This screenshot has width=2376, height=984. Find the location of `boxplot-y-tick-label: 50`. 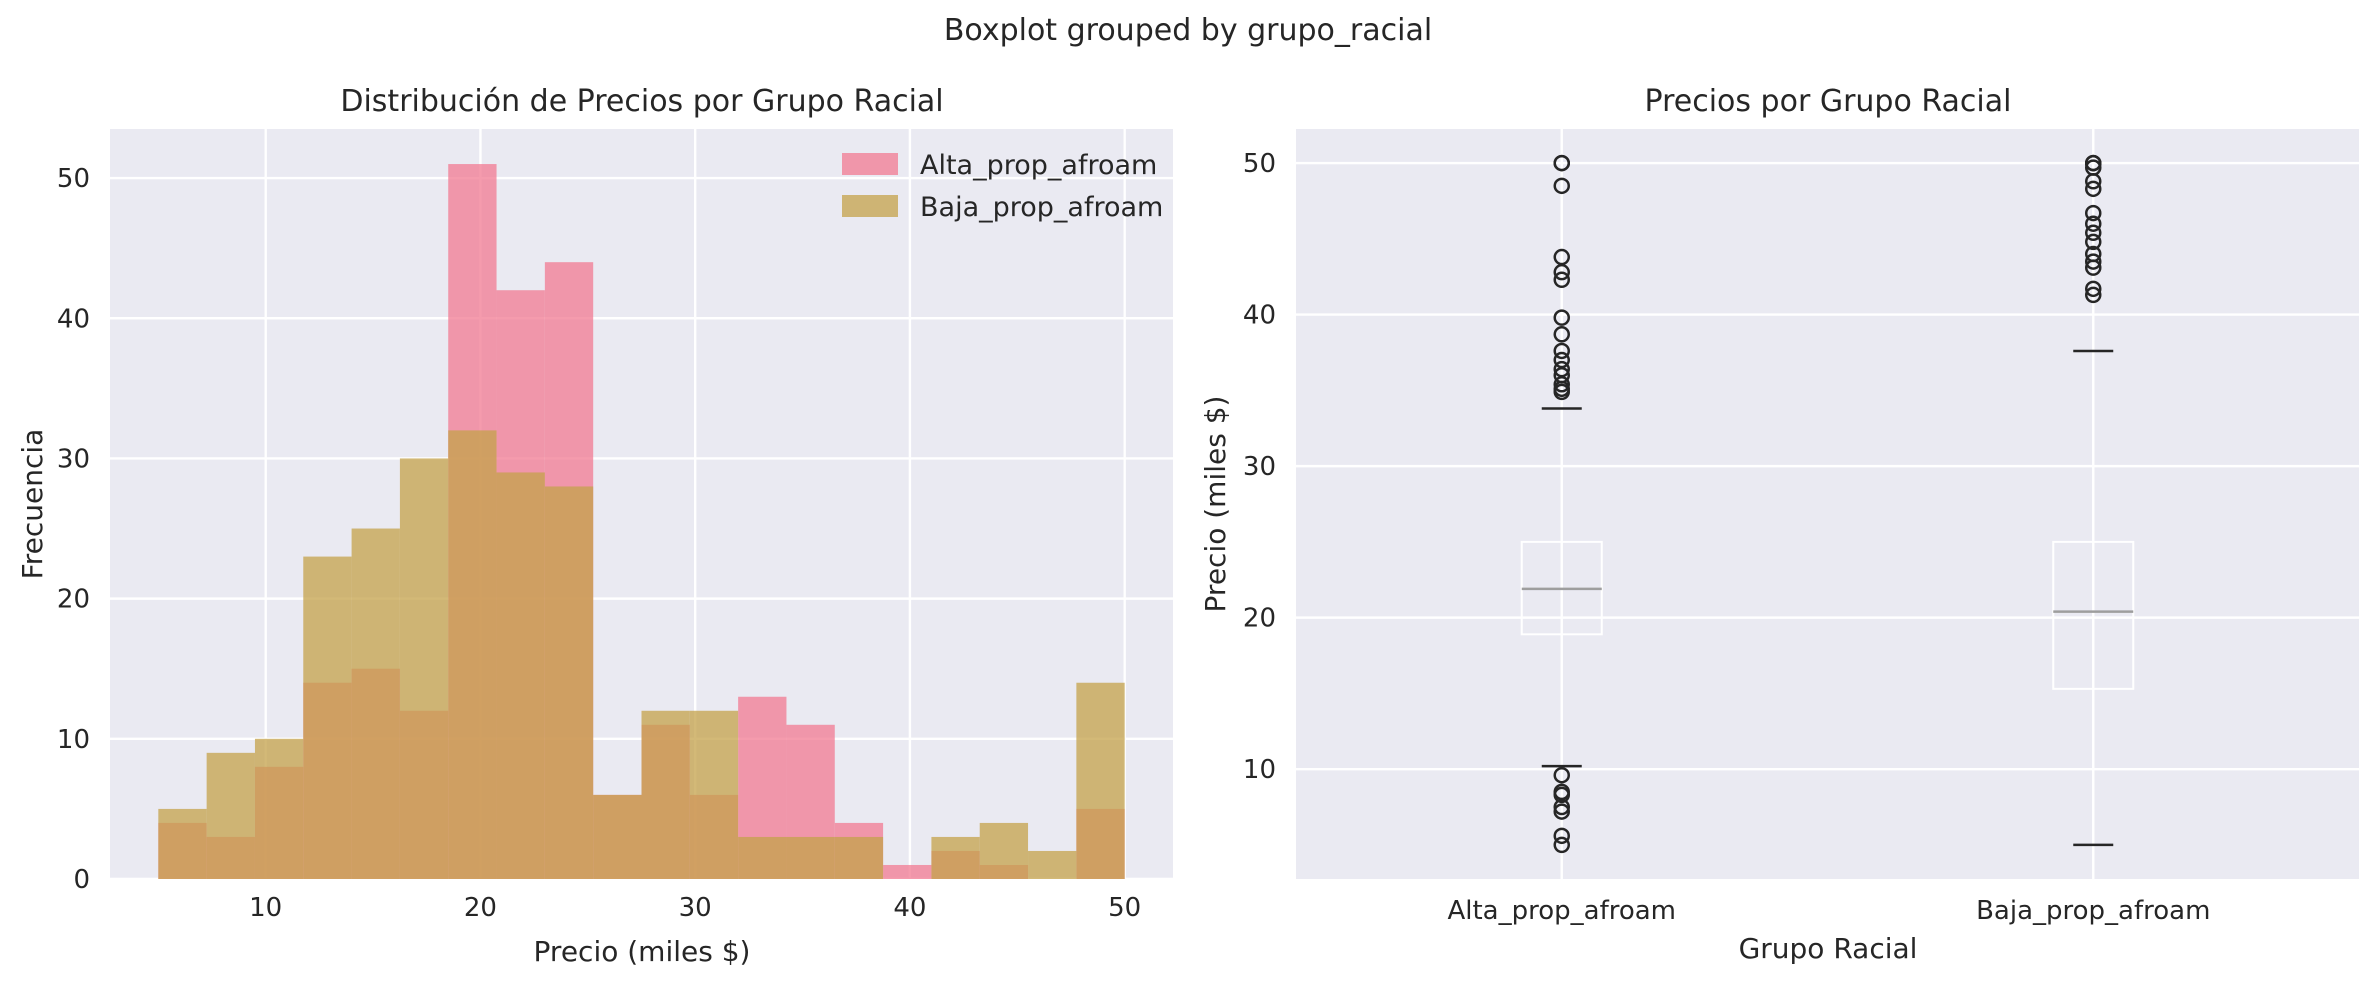

boxplot-y-tick-label: 50 is located at coordinates (1259, 164).